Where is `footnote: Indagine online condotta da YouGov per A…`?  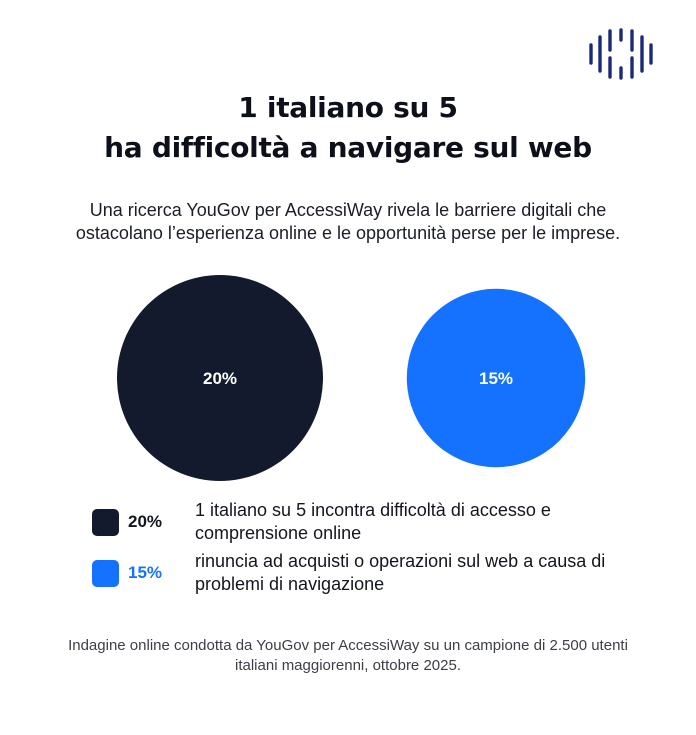
footnote: Indagine online condotta da YouGov per A… is located at coordinates (348, 656).